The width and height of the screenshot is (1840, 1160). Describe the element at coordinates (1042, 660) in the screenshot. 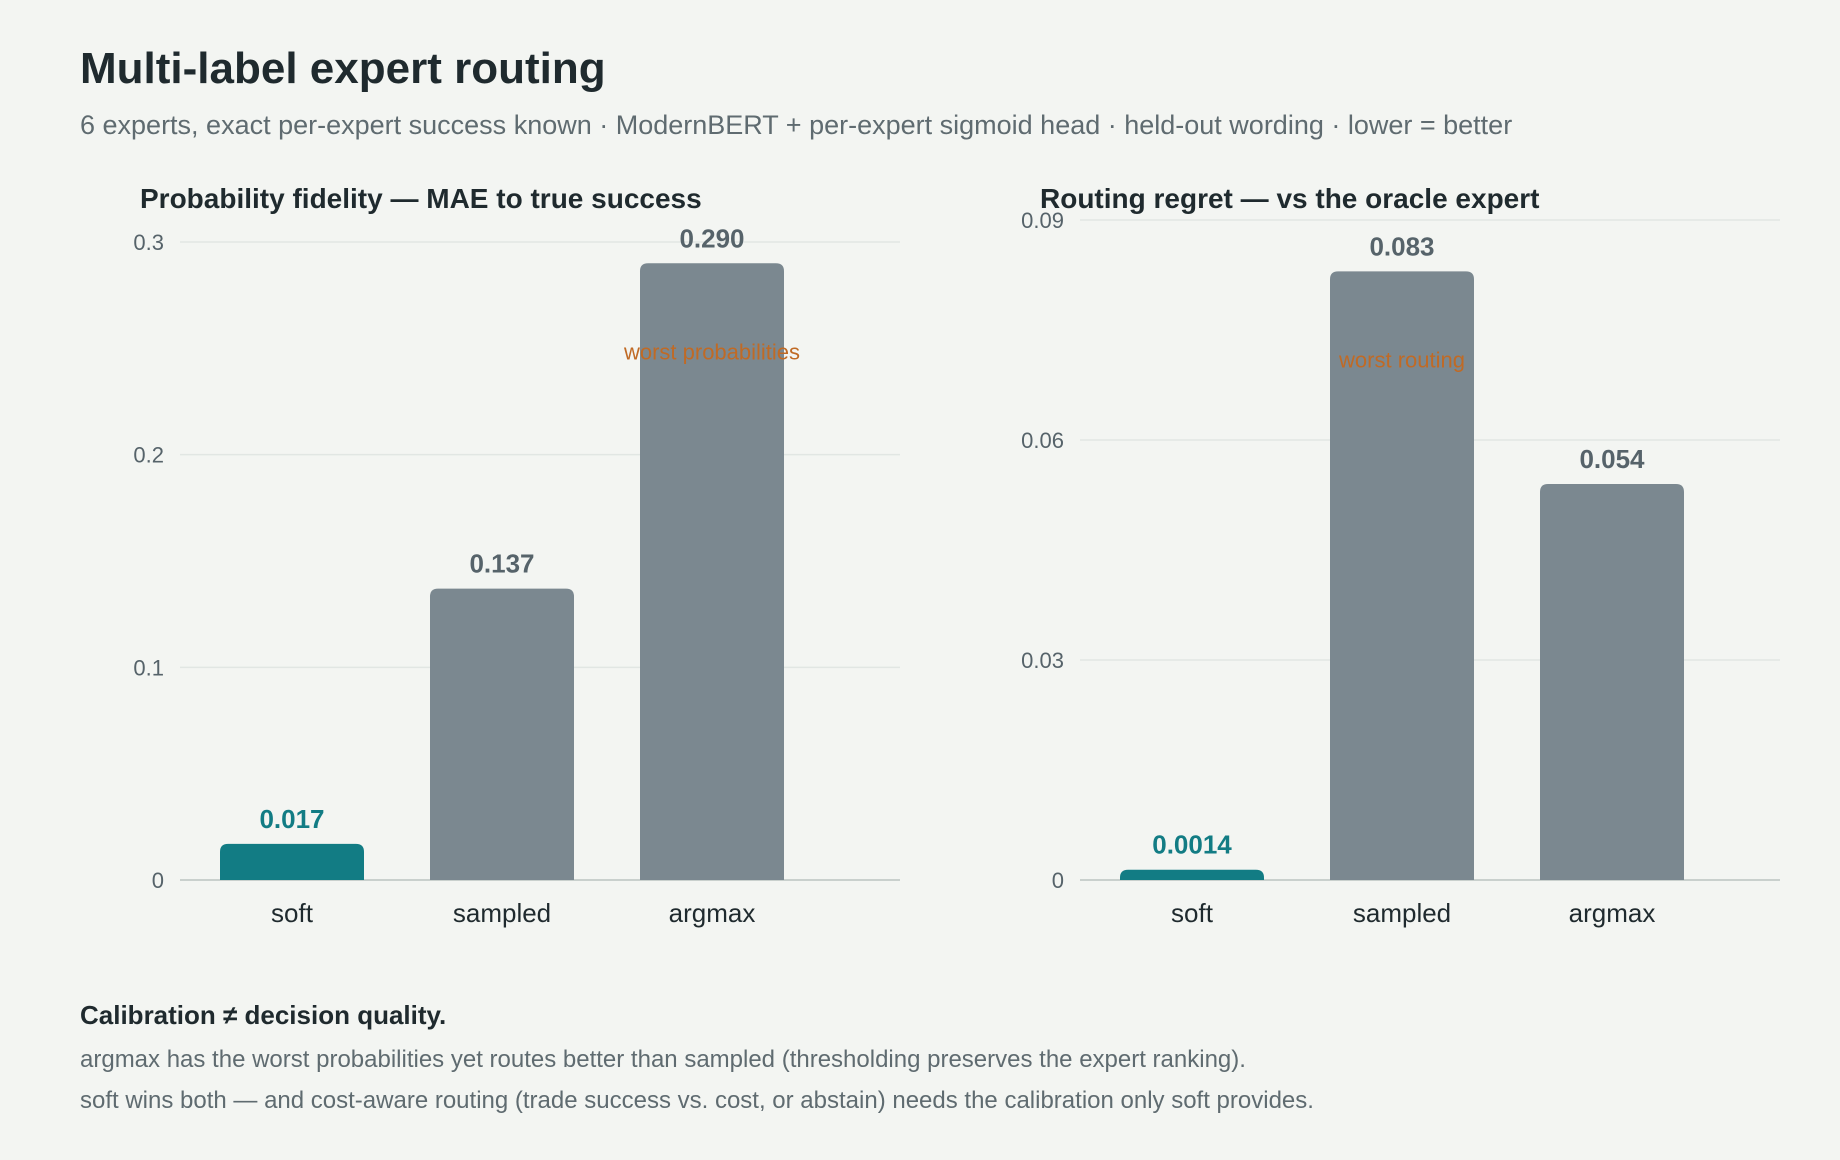

I see `chart-2-ytick-label: 0.03` at that location.